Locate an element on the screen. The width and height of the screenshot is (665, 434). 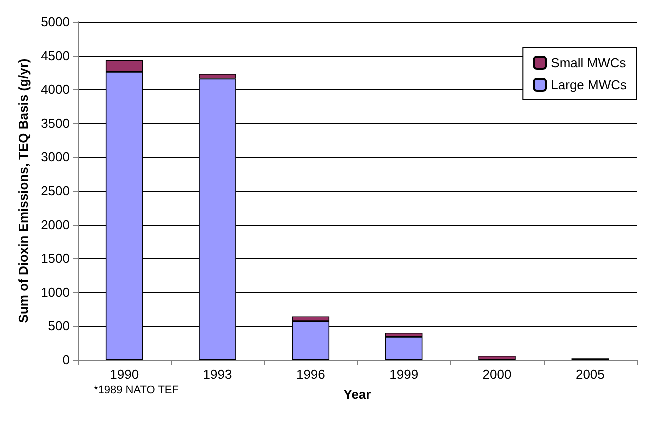
x-tick-label: 1999 is located at coordinates (404, 374).